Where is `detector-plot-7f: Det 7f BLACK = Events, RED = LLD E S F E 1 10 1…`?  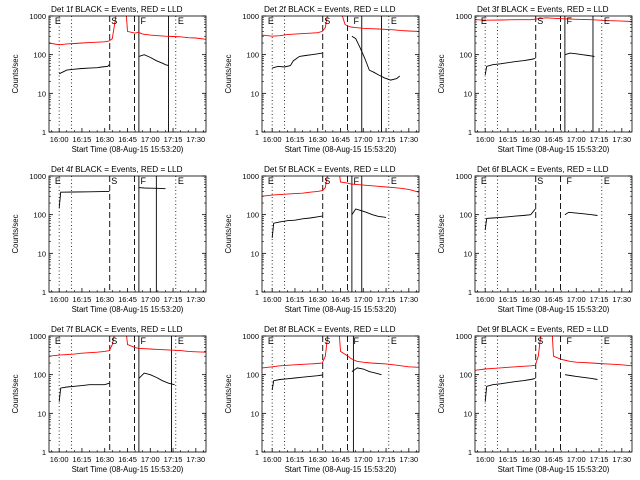
detector-plot-7f: Det 7f BLACK = Events, RED = LLD E S F E 1 10 1… is located at coordinates (109, 399).